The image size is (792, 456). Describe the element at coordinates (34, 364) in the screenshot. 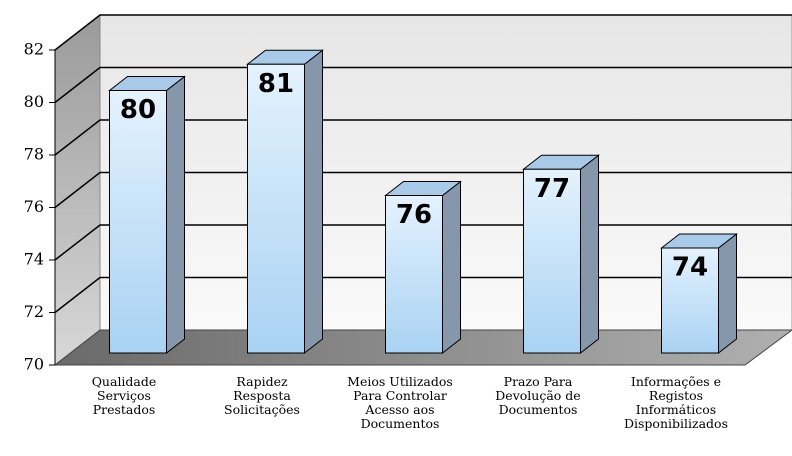

I see `y-tick-label: 70` at that location.